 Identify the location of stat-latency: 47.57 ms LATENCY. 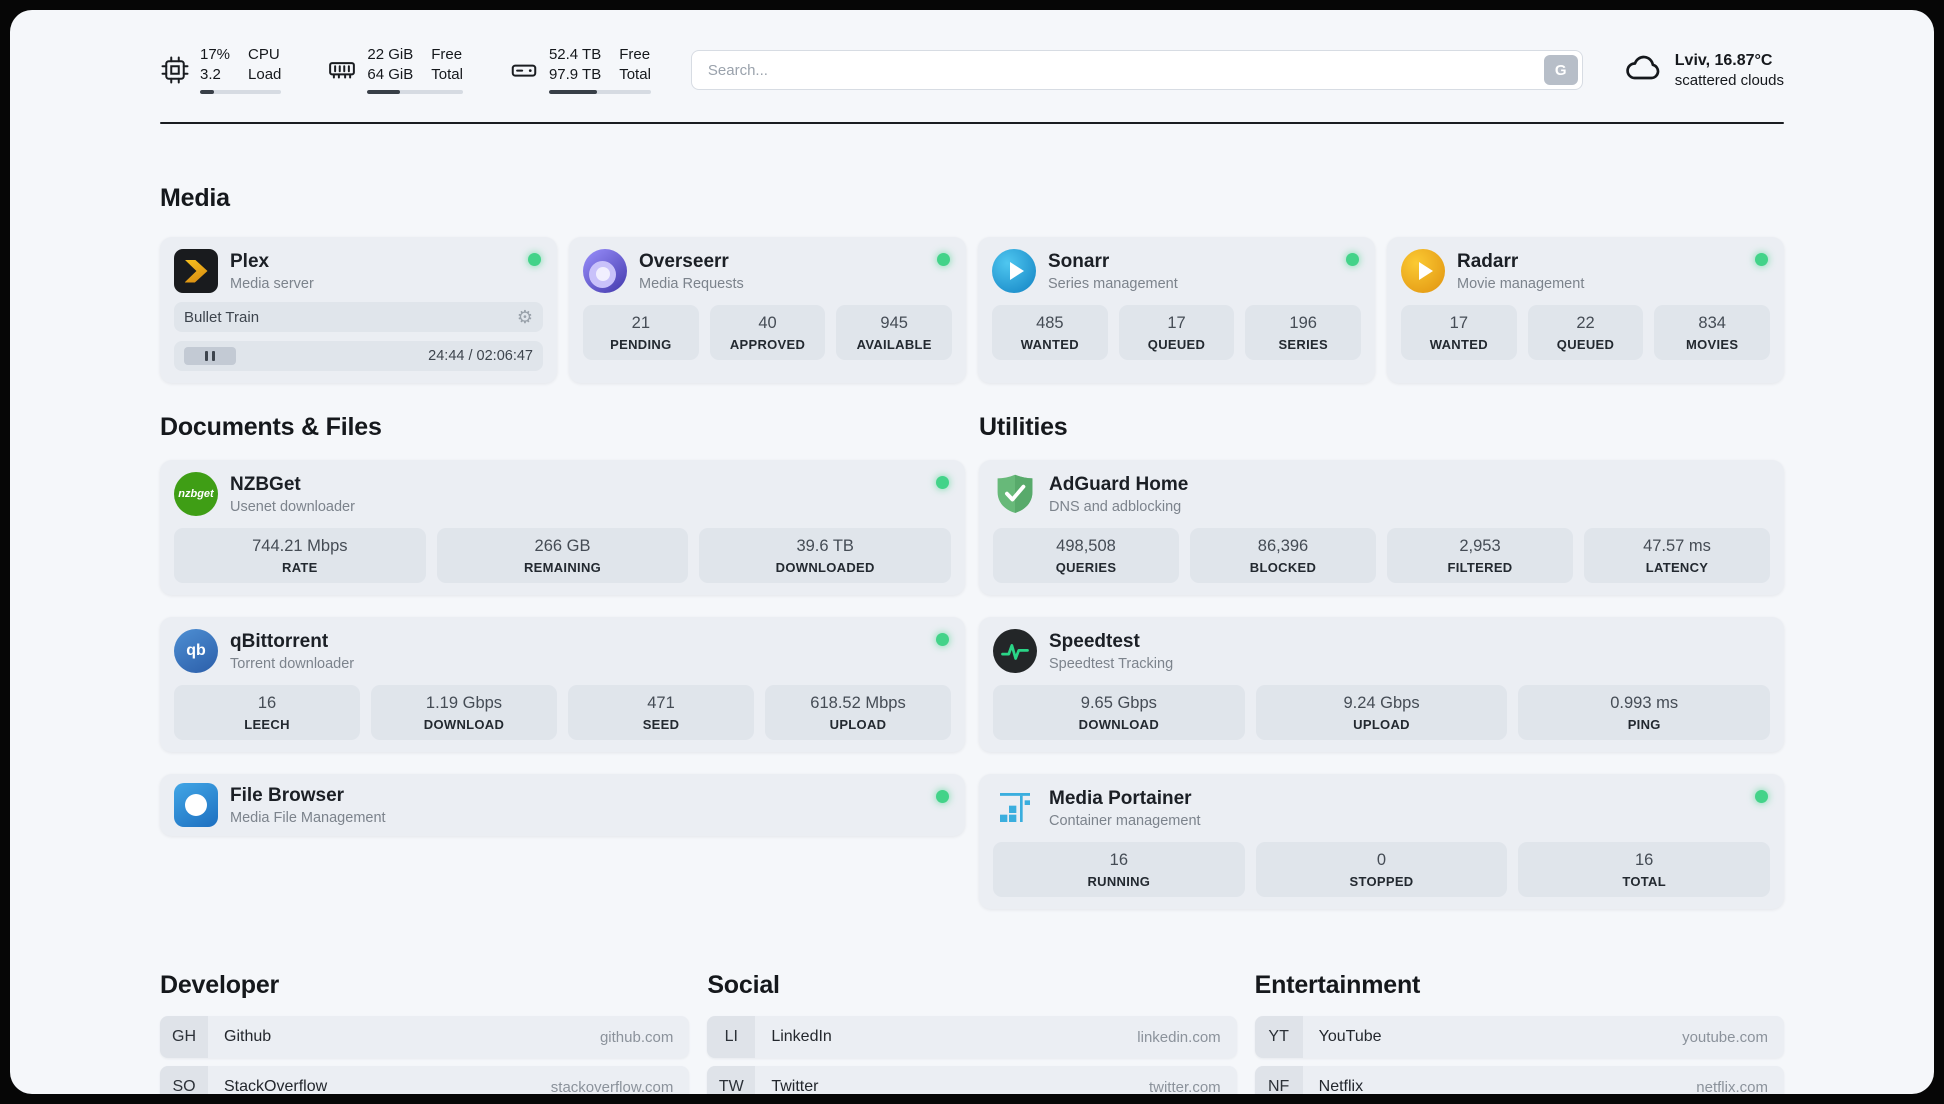
(1677, 555).